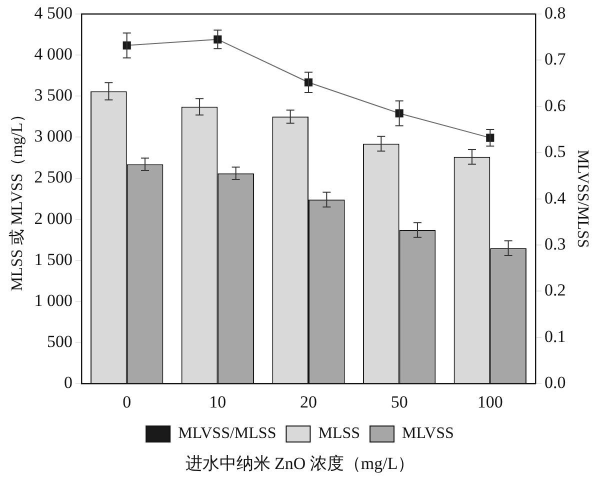  Describe the element at coordinates (583, 199) in the screenshot. I see `y2-axis-title: MLVSS/MLSS` at that location.